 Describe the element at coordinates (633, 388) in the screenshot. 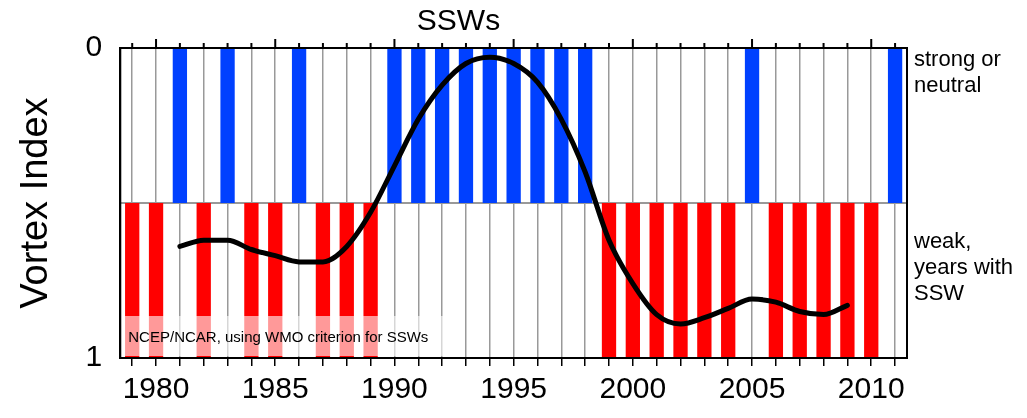

I see `x-tick-label: 2000` at that location.